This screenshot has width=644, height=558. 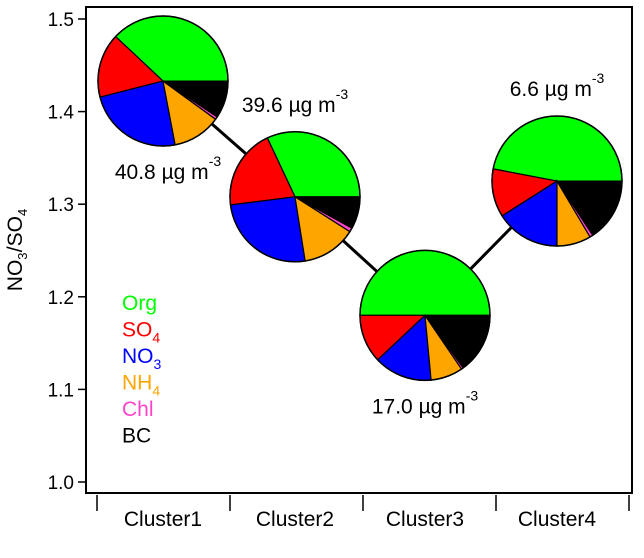 What do you see at coordinates (289, 105) in the screenshot?
I see `mass-value: 39.6 µg m` at bounding box center [289, 105].